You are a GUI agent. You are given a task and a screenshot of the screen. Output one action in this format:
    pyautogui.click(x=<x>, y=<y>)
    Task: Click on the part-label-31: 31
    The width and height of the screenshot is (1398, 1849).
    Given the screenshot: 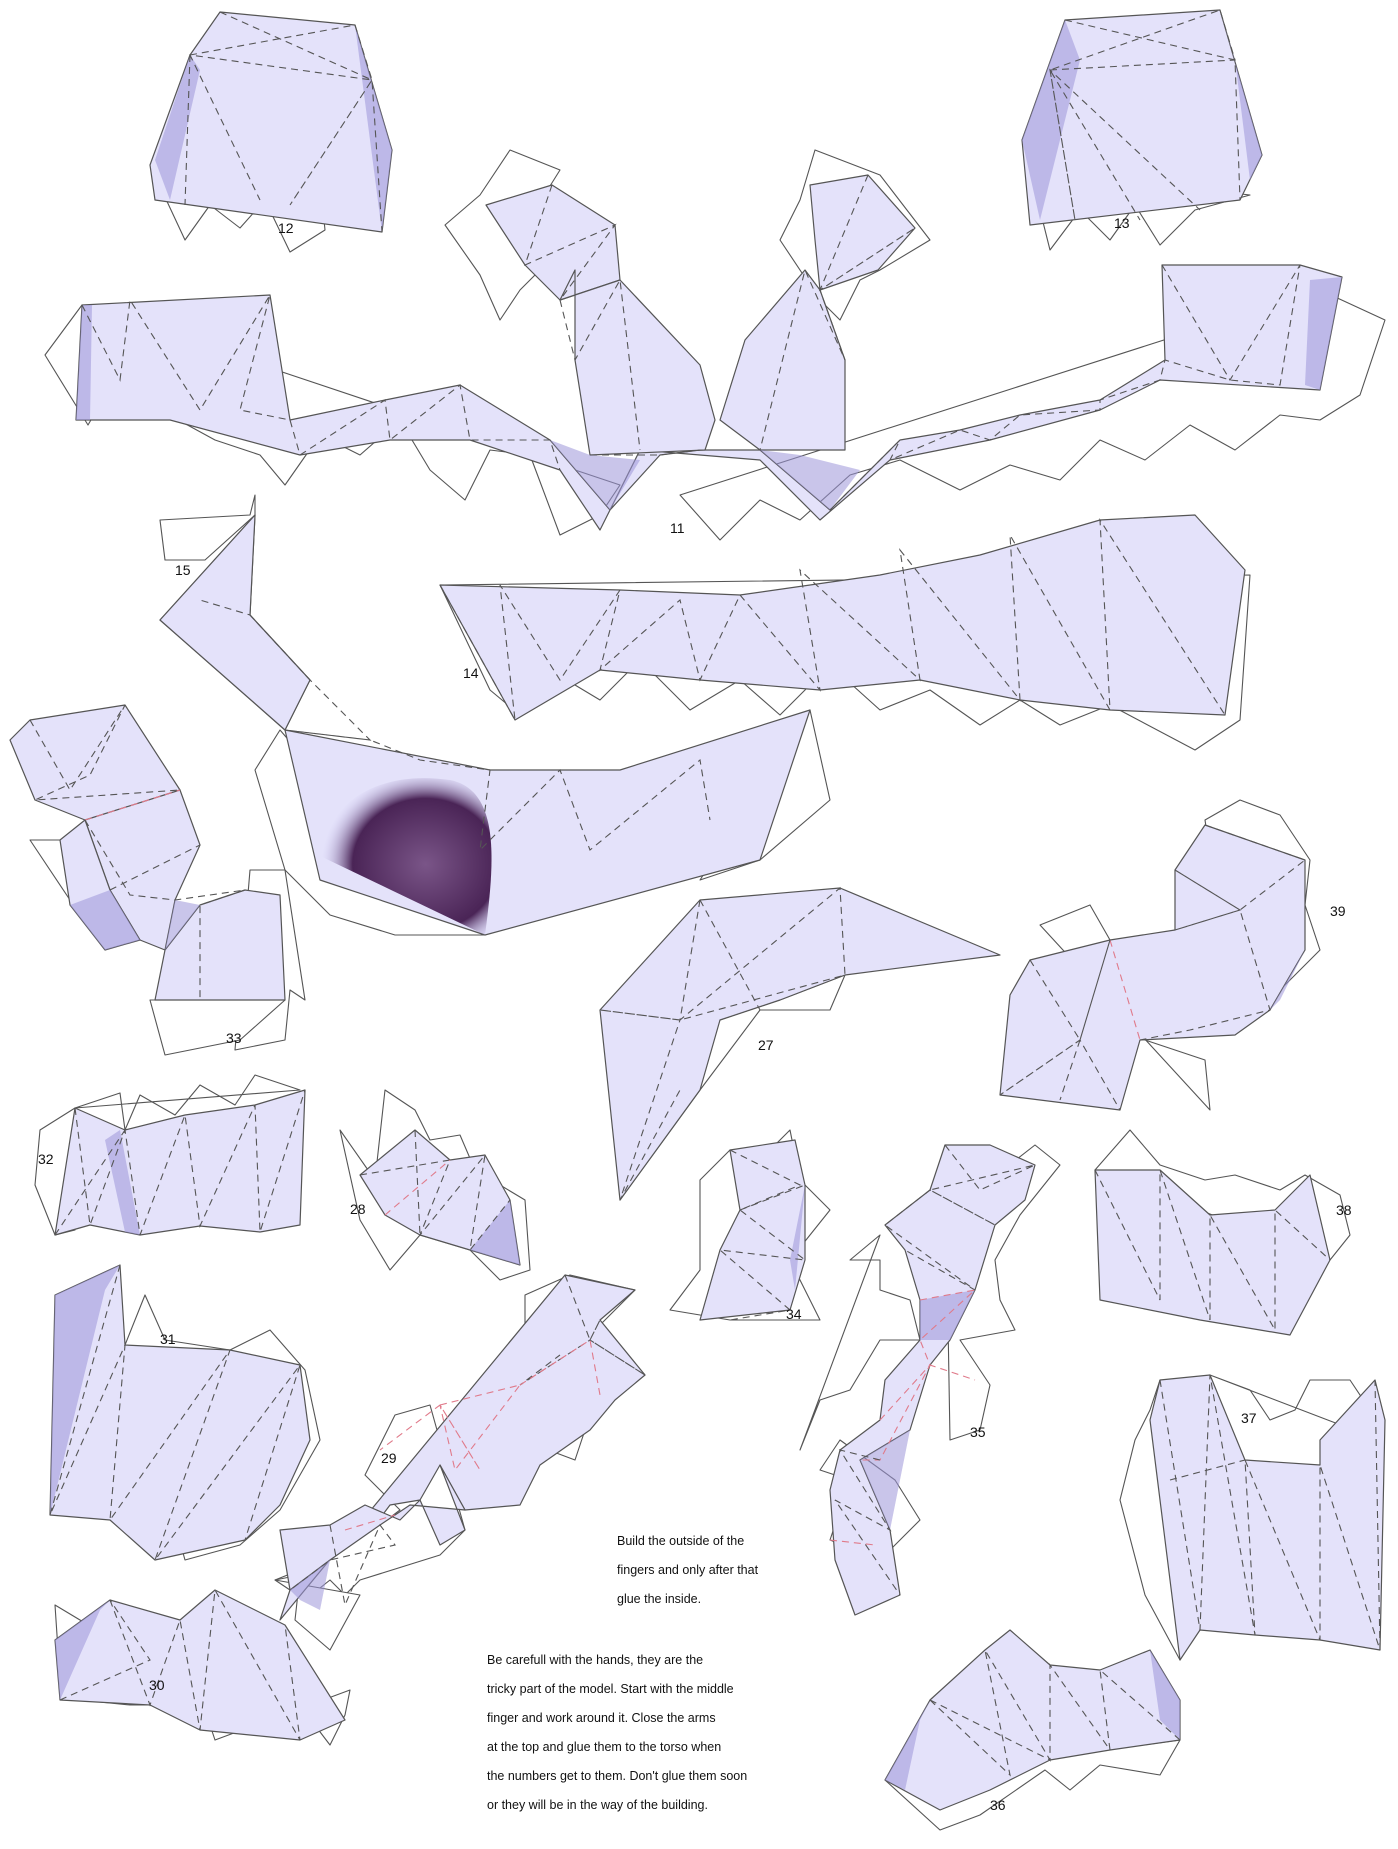 What is the action you would take?
    pyautogui.click(x=168, y=1339)
    